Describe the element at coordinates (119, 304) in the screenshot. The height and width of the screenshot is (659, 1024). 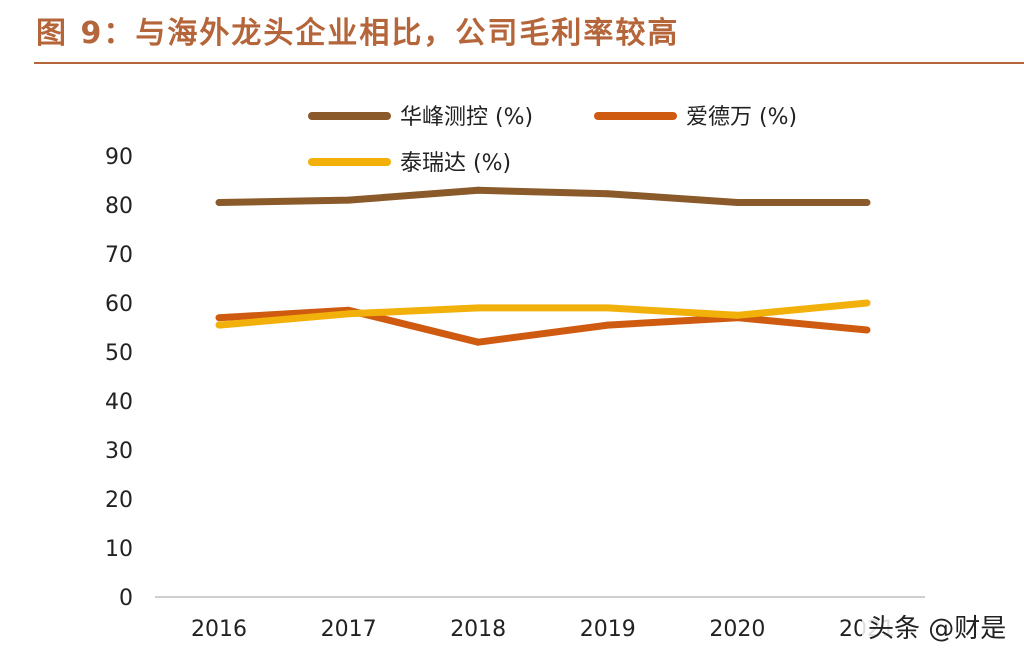
I see `y-tick-label: 60` at that location.